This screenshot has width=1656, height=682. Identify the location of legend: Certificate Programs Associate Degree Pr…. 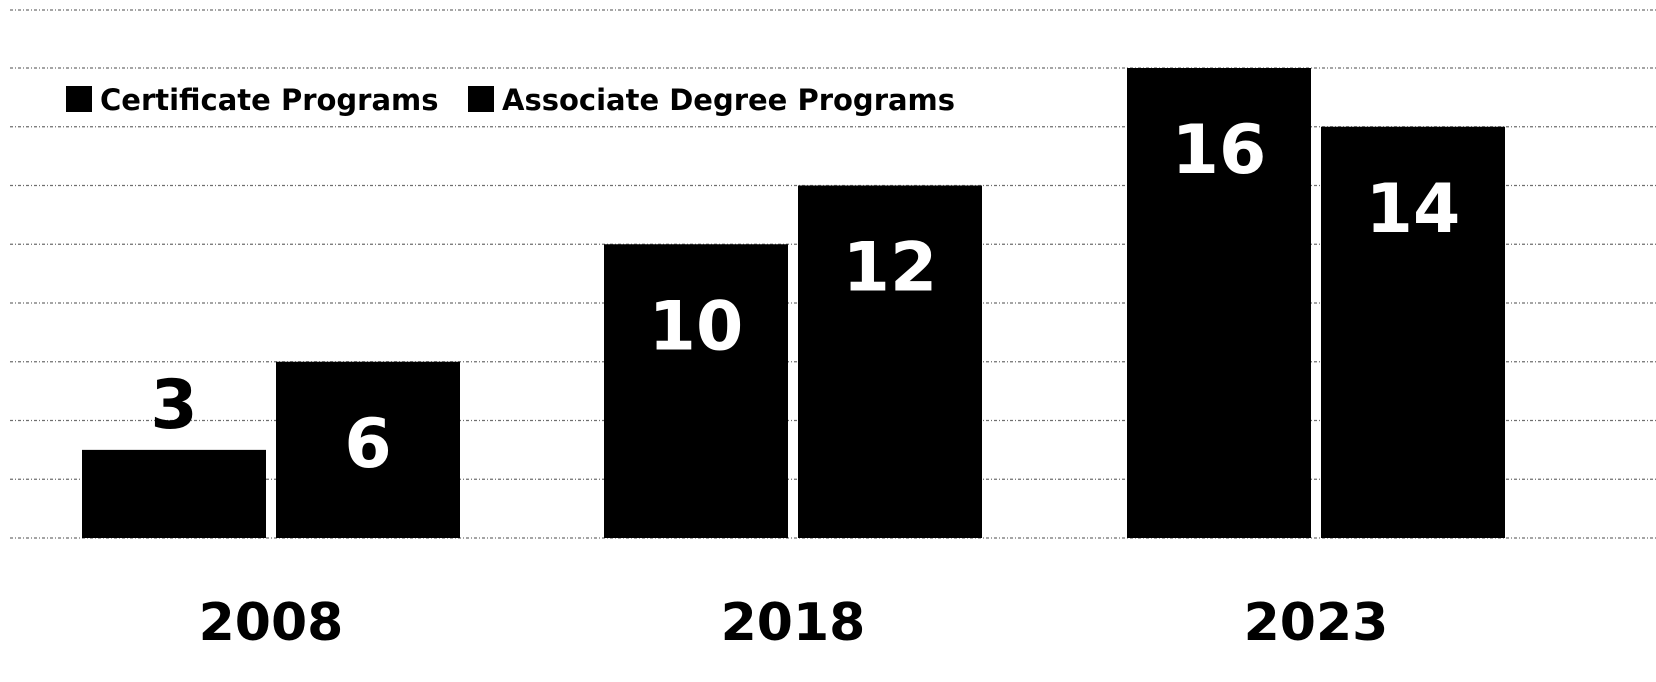
(510, 100).